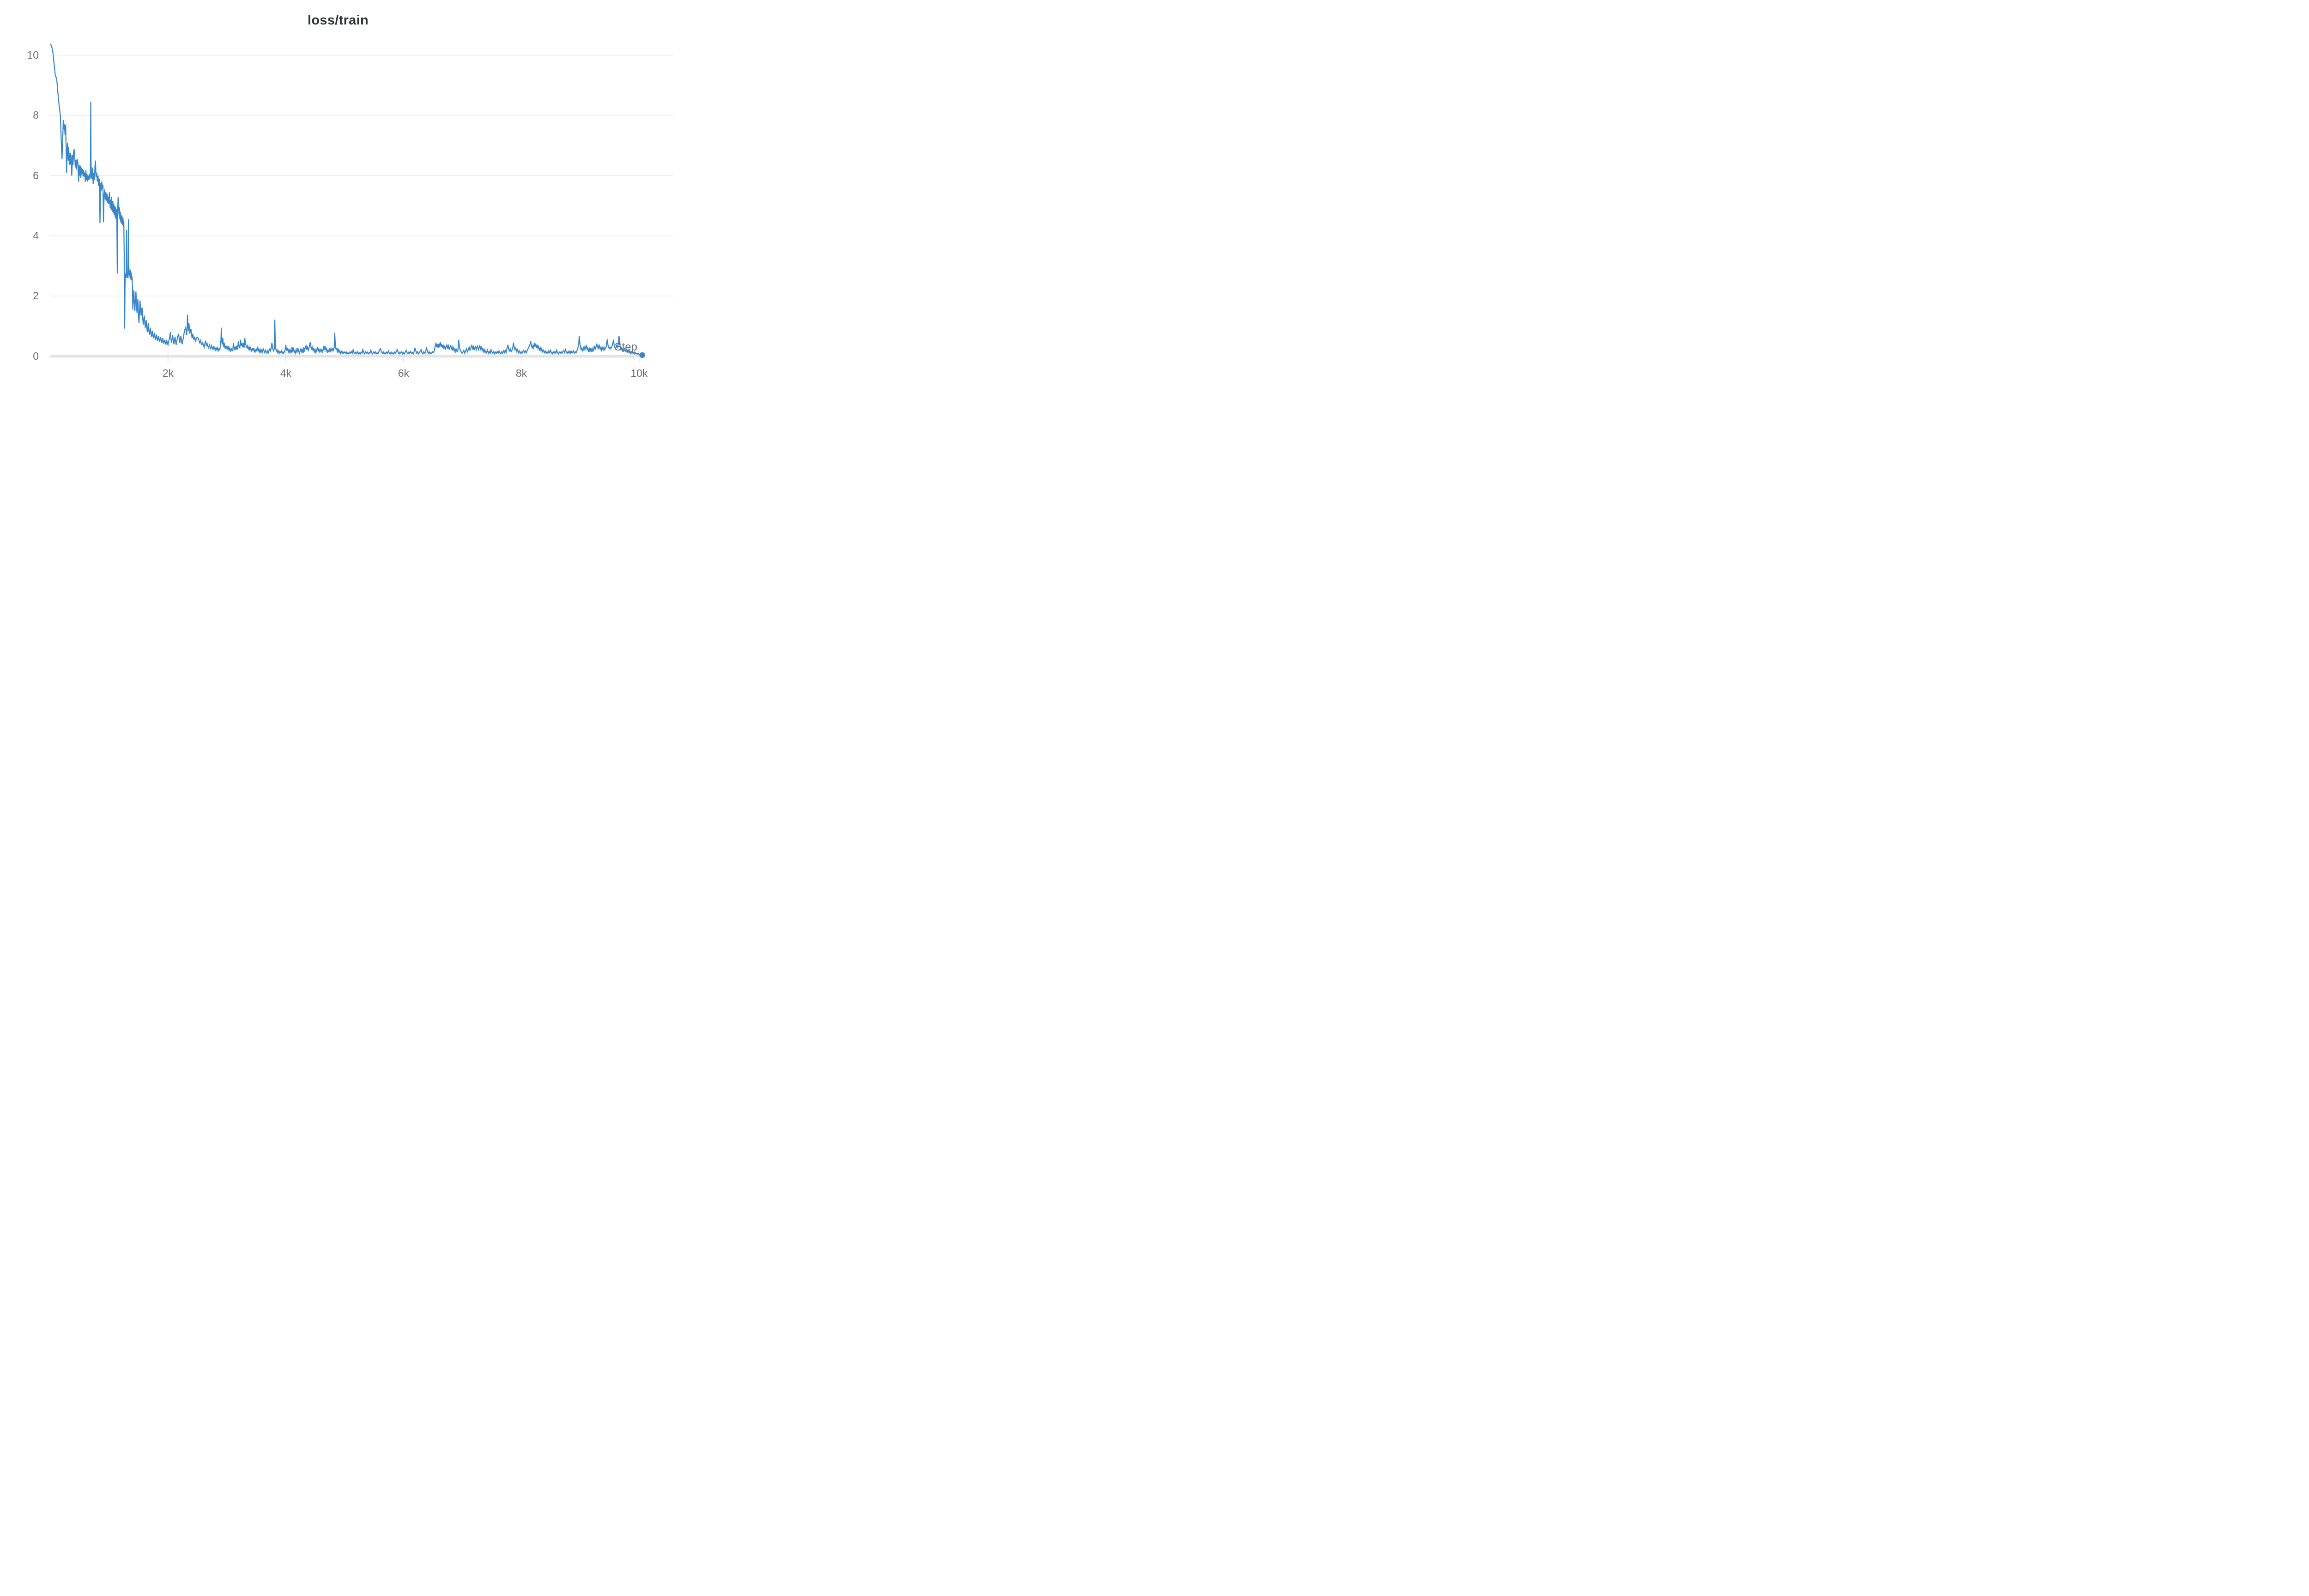  Describe the element at coordinates (36, 175) in the screenshot. I see `y-tick-label: 6` at that location.